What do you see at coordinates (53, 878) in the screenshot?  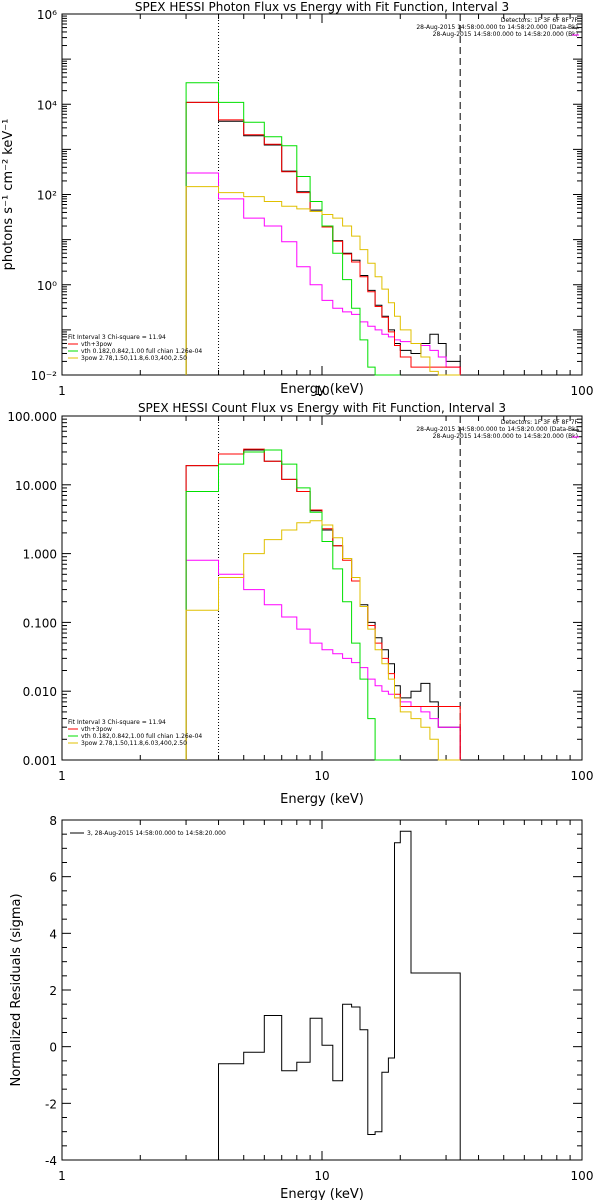 I see `y-tick-label: 6` at bounding box center [53, 878].